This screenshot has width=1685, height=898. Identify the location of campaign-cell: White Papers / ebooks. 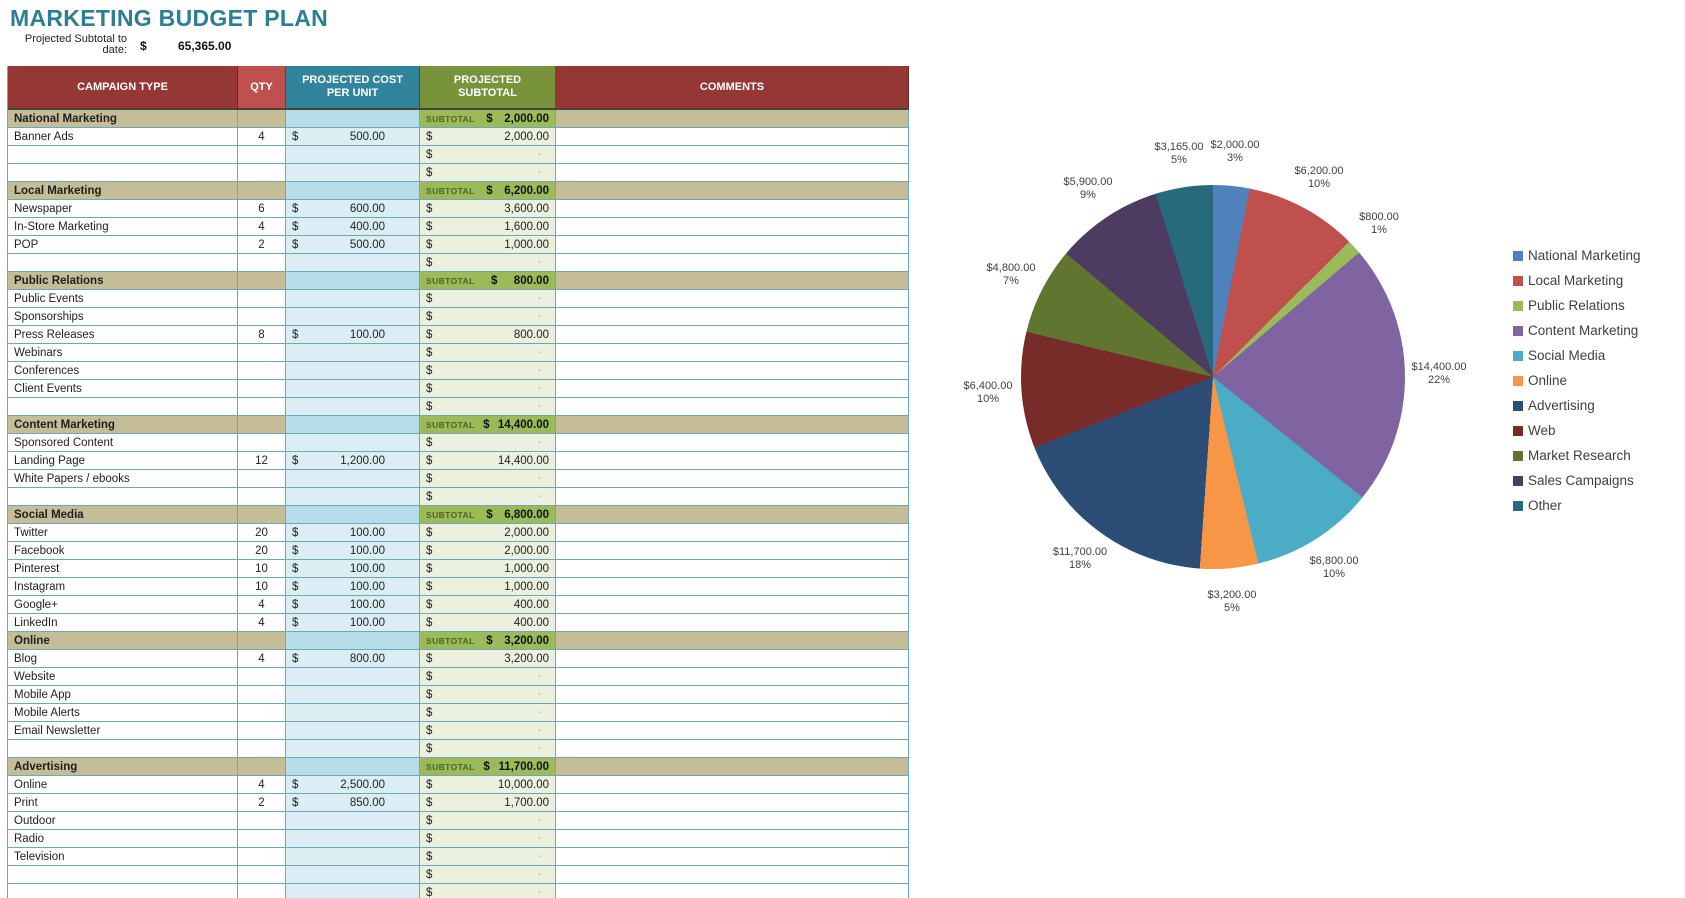
(123, 479).